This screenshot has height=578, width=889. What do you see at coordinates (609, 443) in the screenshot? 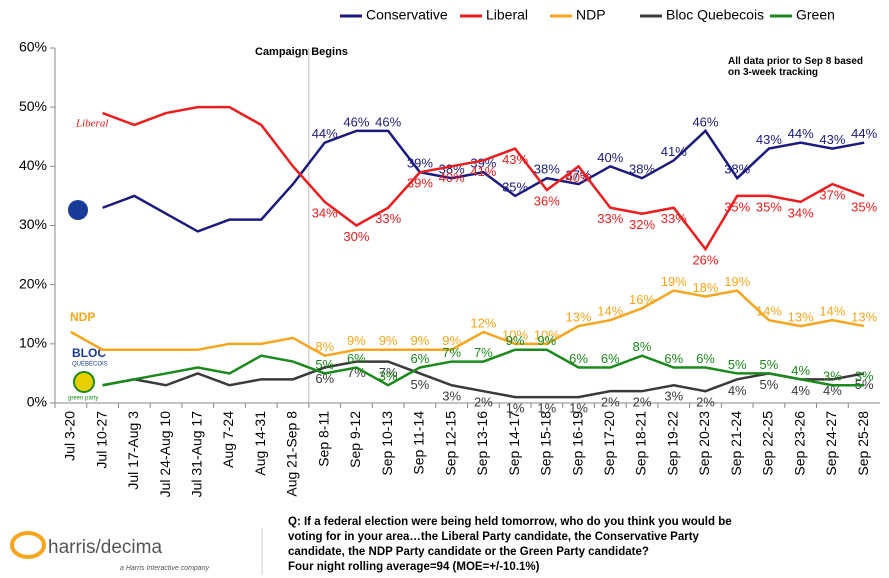
I see `x-tick-label: Sep 17-20` at bounding box center [609, 443].